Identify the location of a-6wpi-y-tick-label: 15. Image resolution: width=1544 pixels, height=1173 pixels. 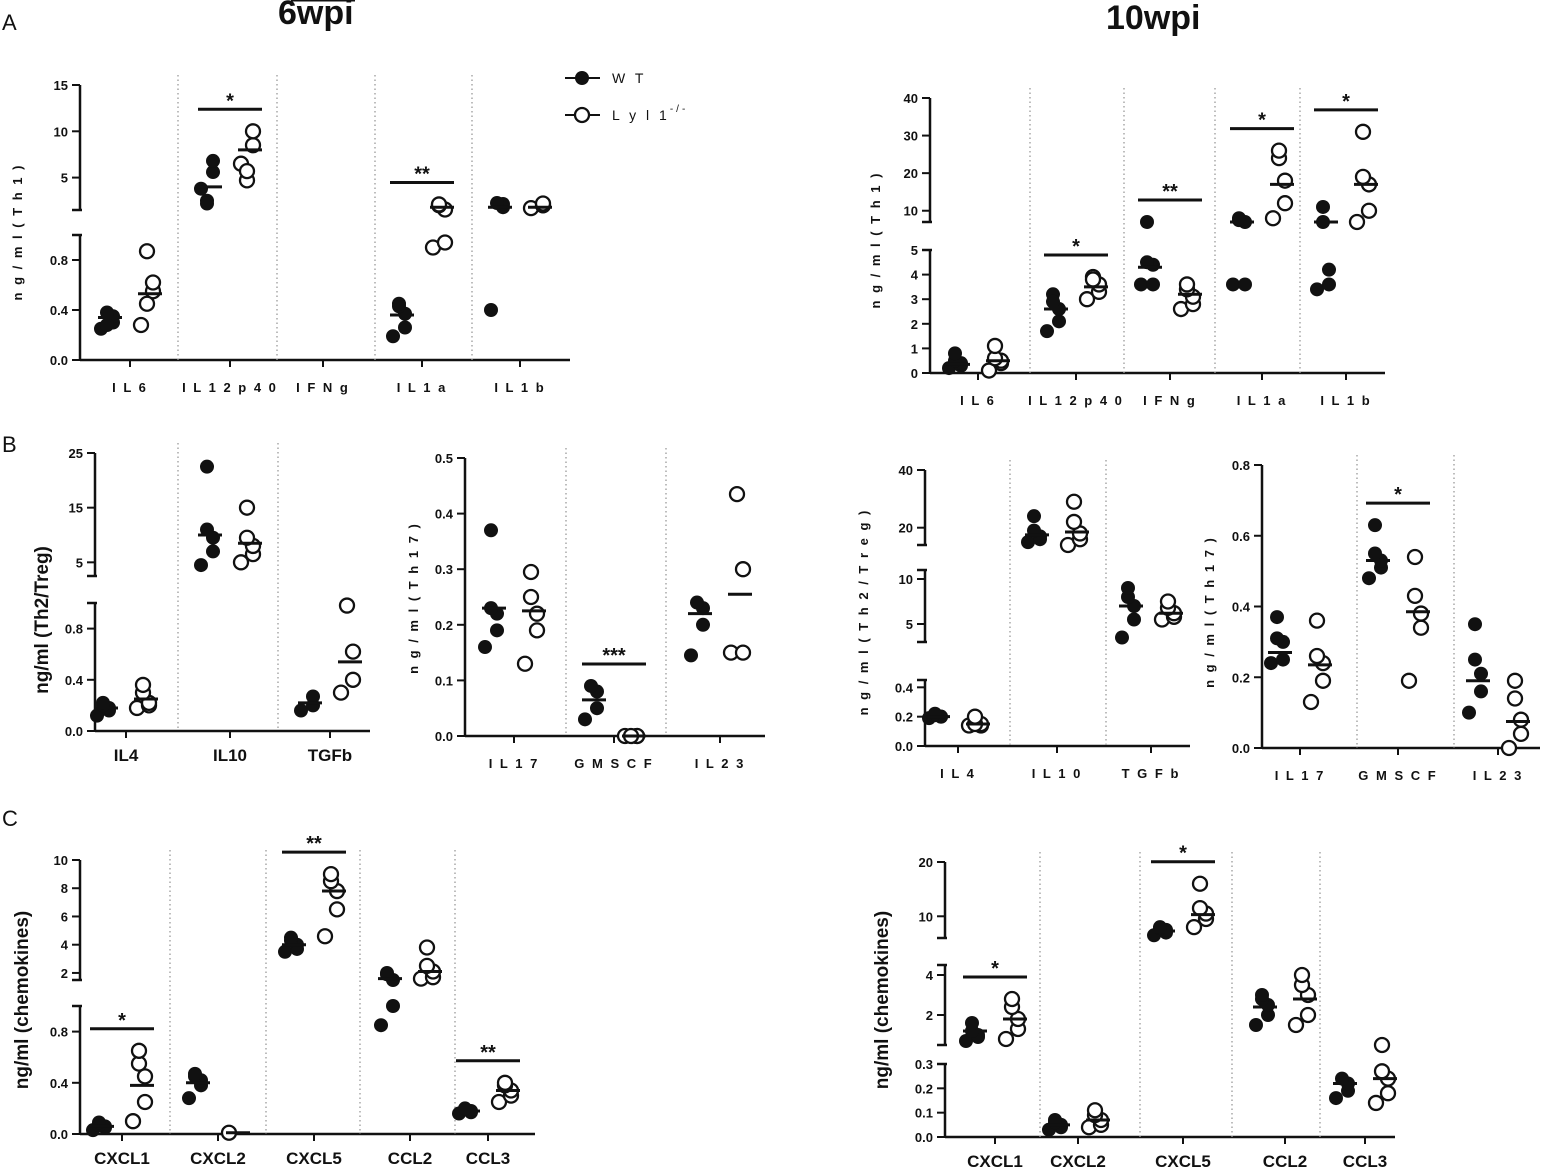
(61, 85).